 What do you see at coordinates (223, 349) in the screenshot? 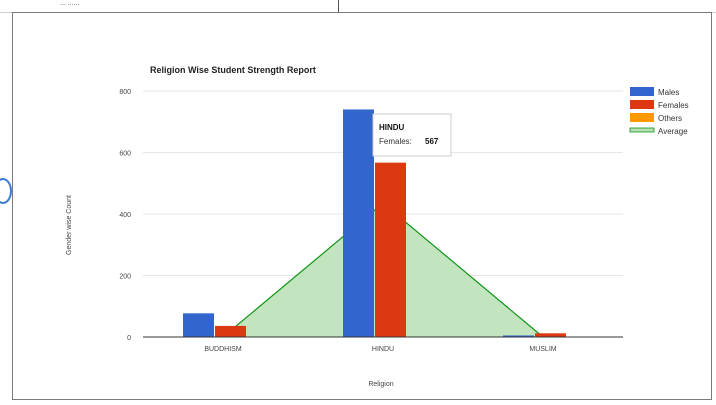
I see `x-tick-label: BUDDHISM` at bounding box center [223, 349].